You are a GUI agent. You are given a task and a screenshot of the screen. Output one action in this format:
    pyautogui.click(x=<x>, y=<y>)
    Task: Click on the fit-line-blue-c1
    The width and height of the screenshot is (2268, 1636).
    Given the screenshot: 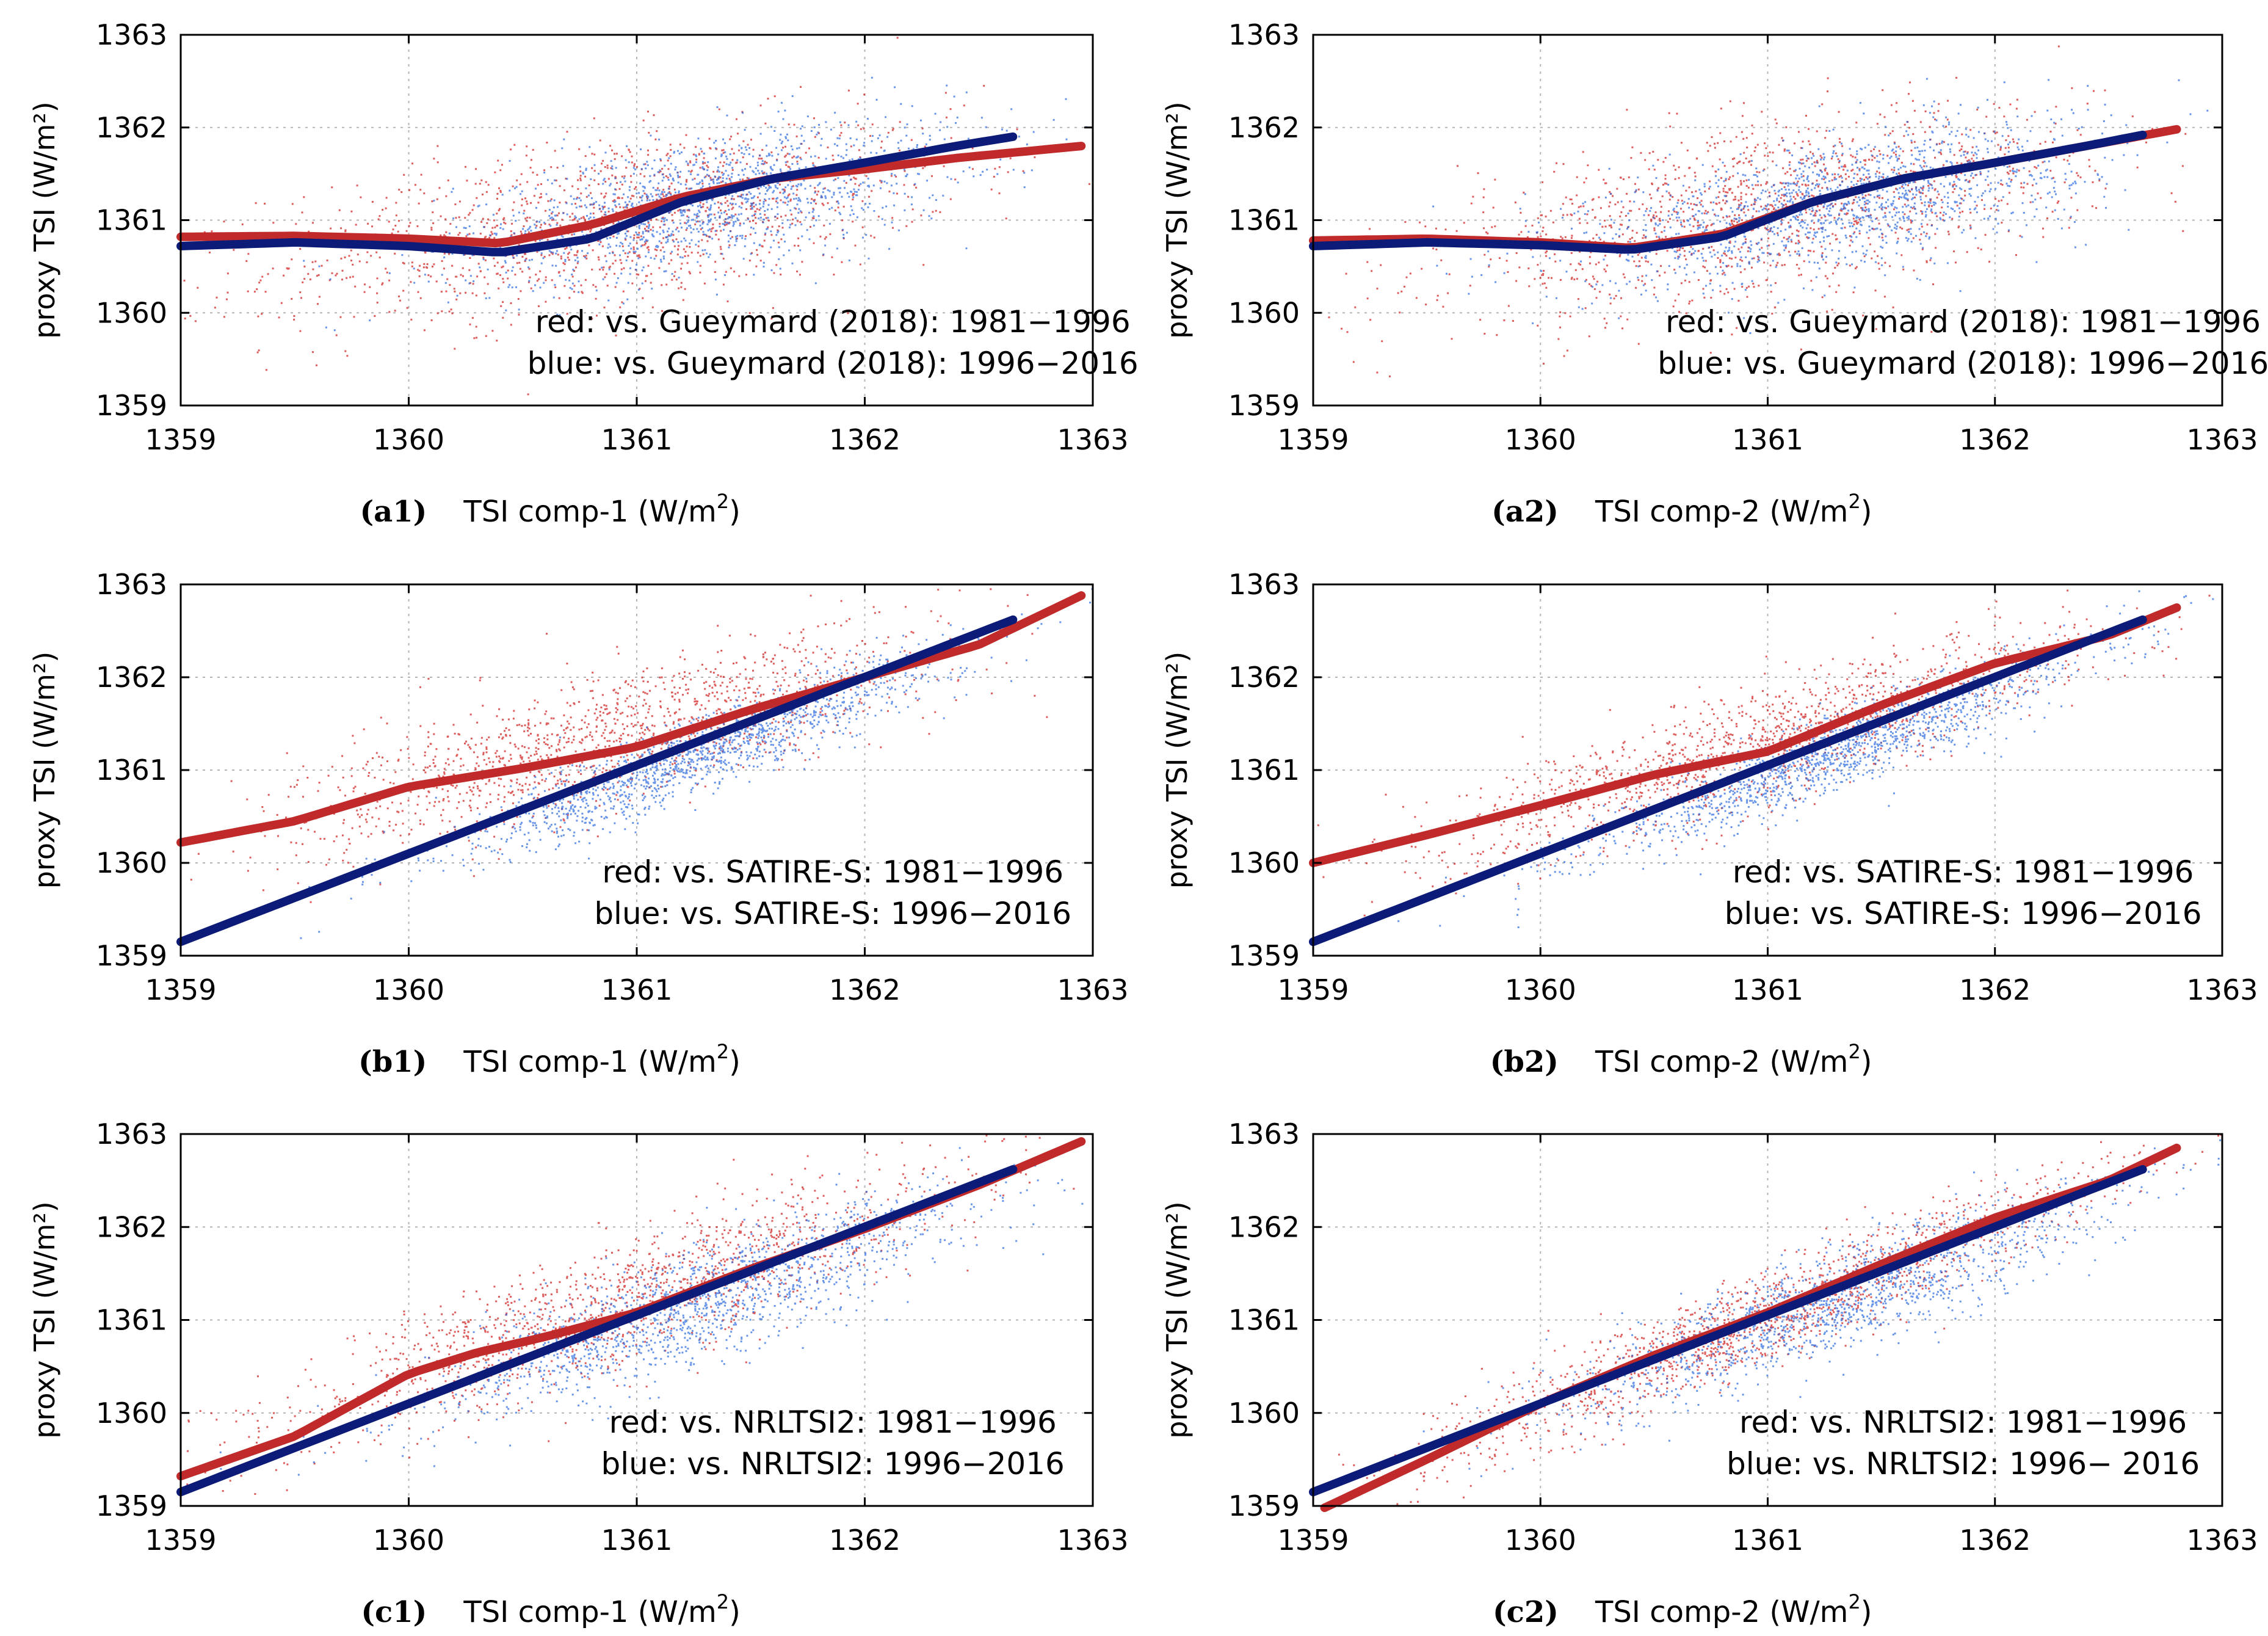 What is the action you would take?
    pyautogui.click(x=597, y=1331)
    